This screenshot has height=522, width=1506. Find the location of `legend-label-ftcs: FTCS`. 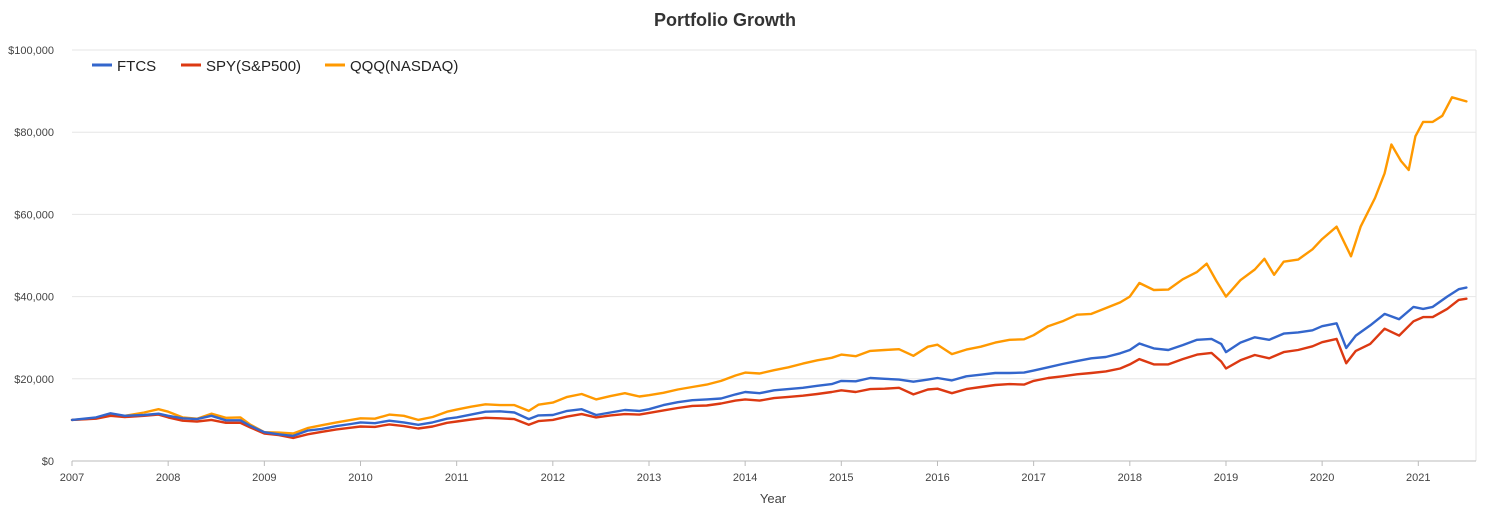

legend-label-ftcs: FTCS is located at coordinates (136, 66).